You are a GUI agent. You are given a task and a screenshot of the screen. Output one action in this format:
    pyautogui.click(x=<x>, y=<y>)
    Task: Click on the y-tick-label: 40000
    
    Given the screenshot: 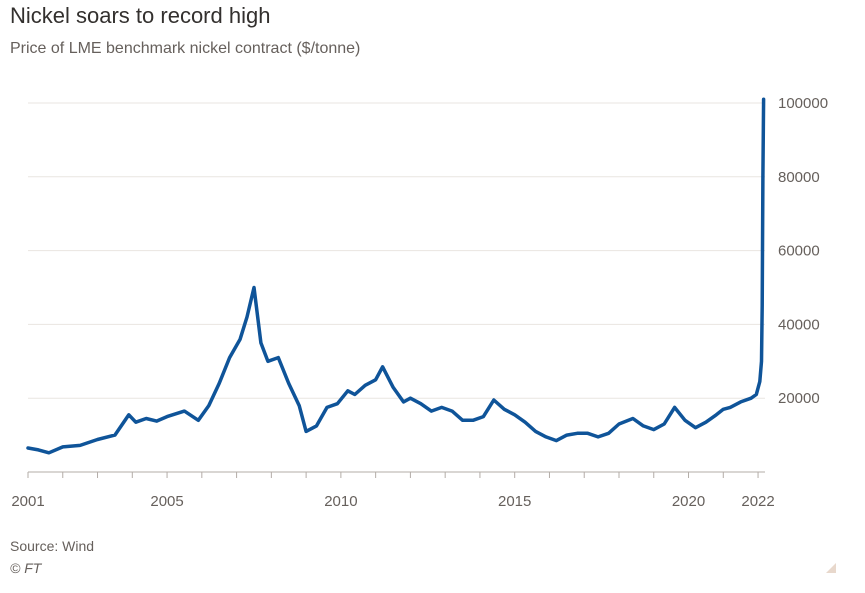 What is the action you would take?
    pyautogui.click(x=799, y=324)
    